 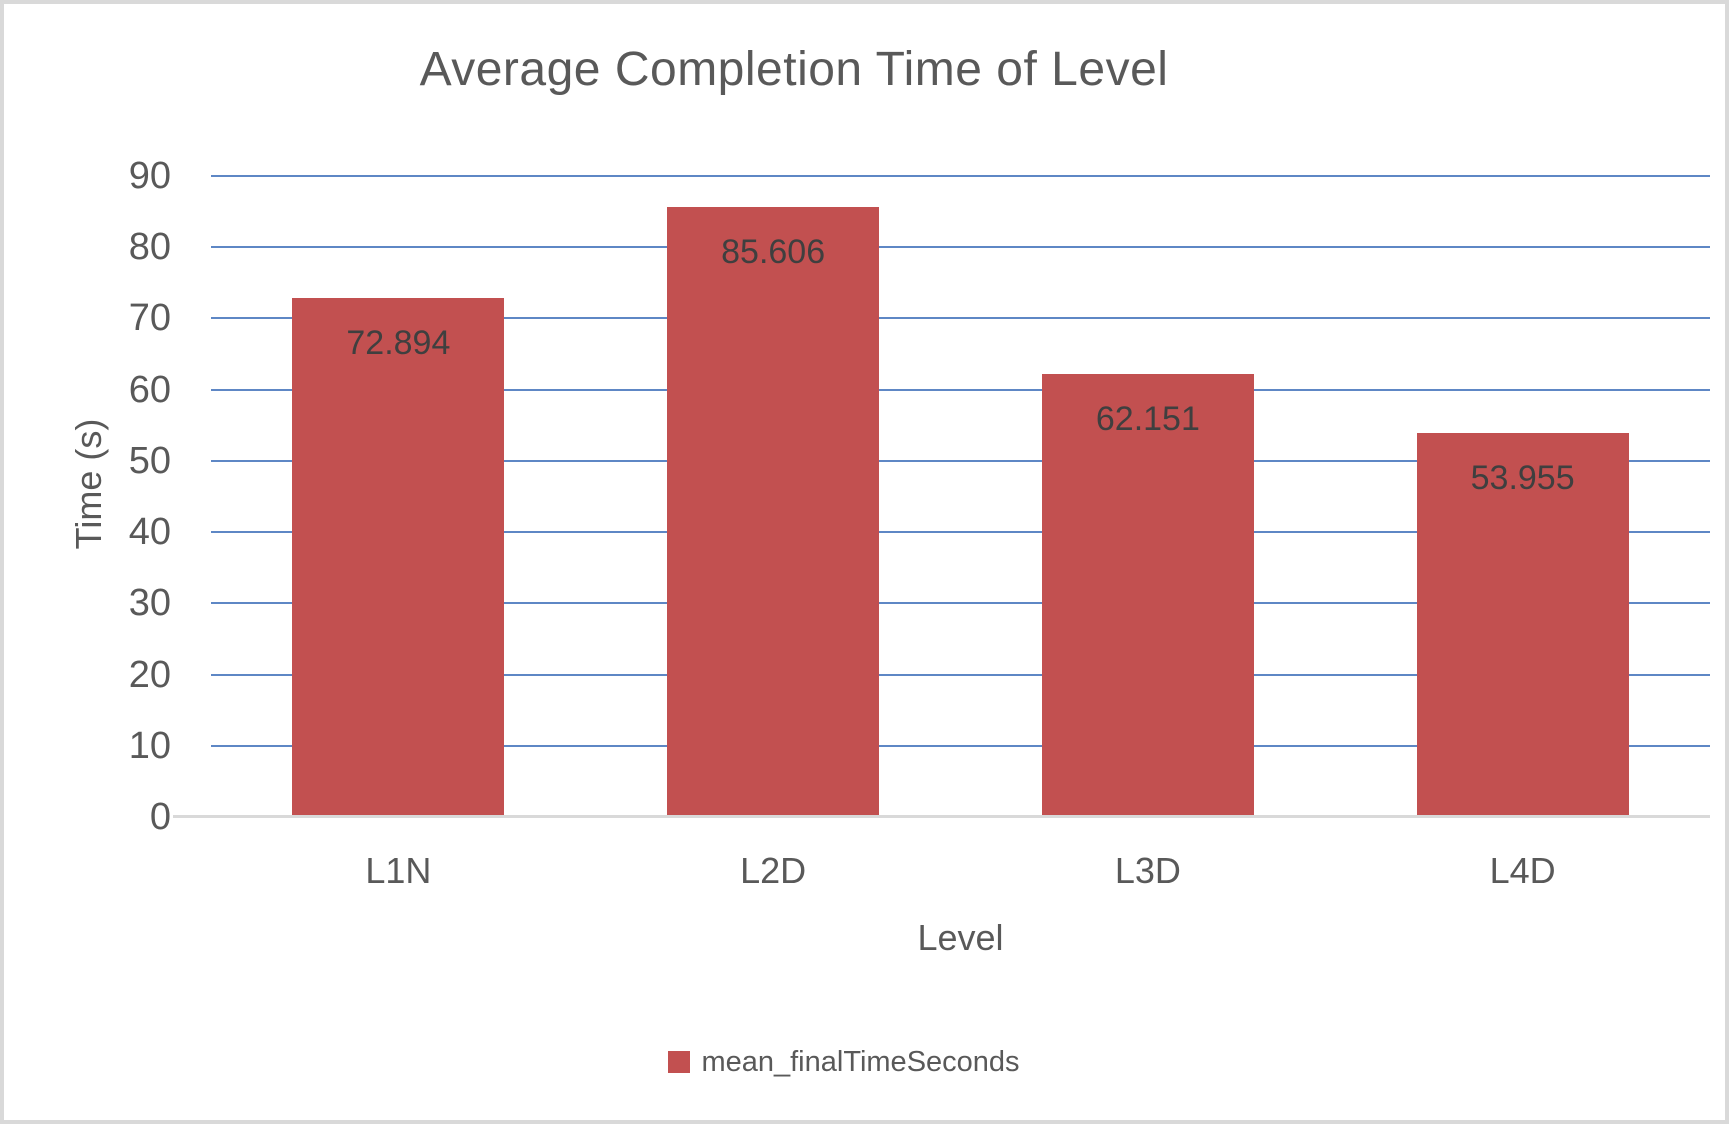 What do you see at coordinates (1147, 870) in the screenshot?
I see `x-category-label-L3D: L3D` at bounding box center [1147, 870].